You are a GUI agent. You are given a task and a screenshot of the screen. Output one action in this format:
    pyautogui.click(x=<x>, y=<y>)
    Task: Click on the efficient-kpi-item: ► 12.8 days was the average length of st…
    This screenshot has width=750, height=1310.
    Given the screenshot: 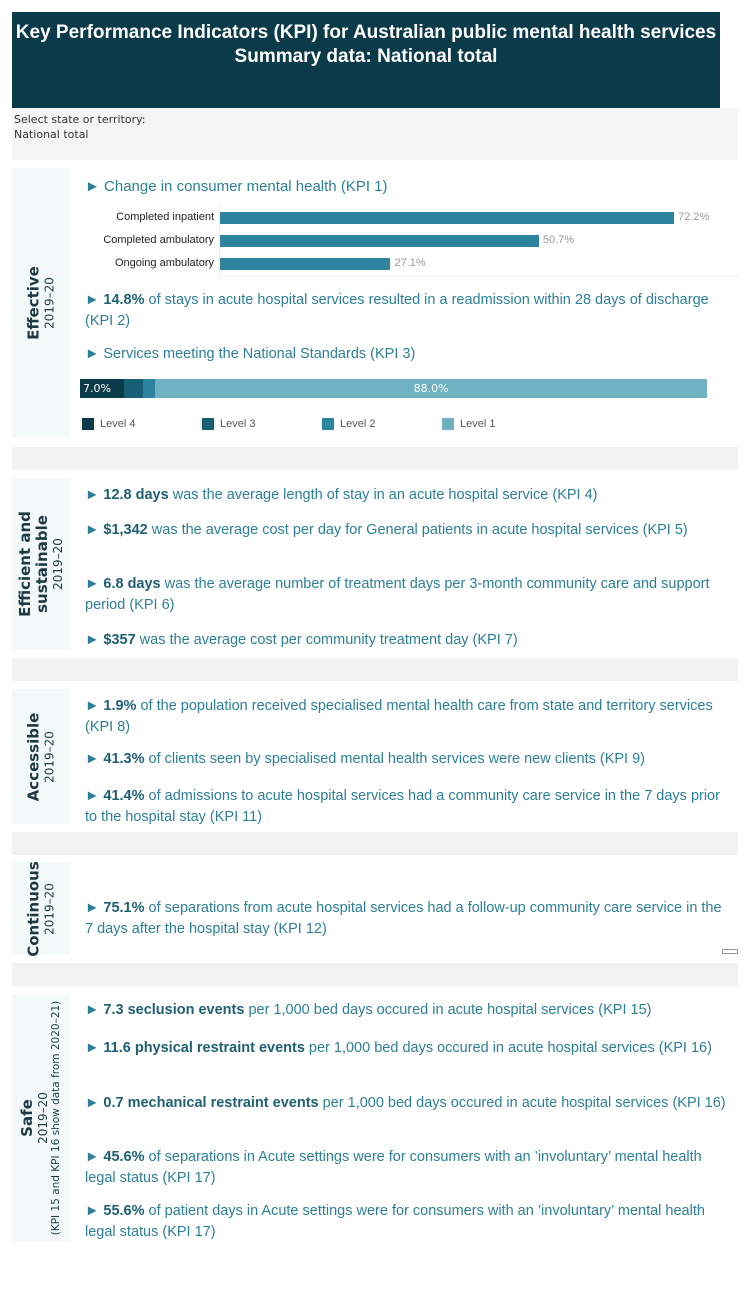 What is the action you would take?
    pyautogui.click(x=341, y=495)
    